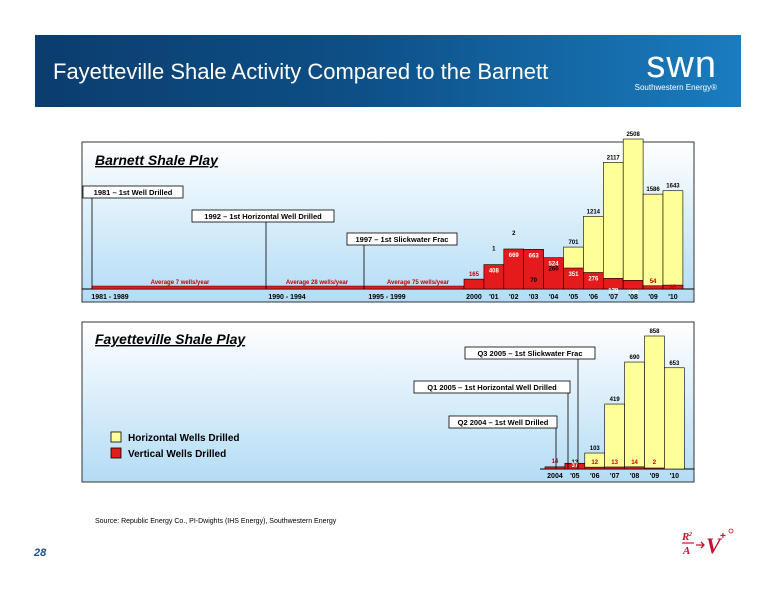 The width and height of the screenshot is (776, 600). I want to click on barnett-vertical-data-label: 524, so click(554, 265).